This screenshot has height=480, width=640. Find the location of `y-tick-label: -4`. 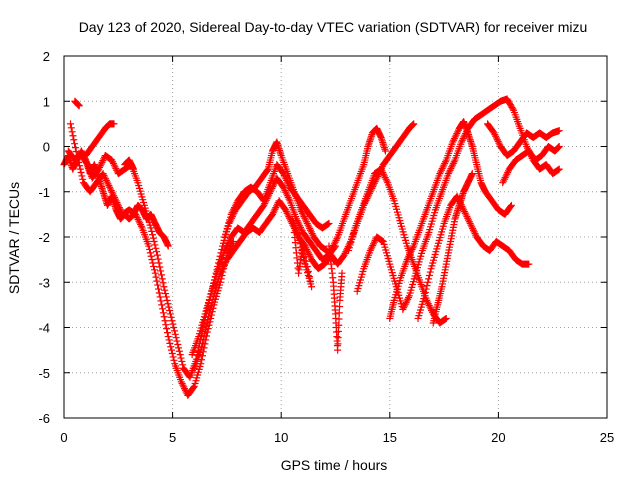

y-tick-label: -4 is located at coordinates (44, 328).